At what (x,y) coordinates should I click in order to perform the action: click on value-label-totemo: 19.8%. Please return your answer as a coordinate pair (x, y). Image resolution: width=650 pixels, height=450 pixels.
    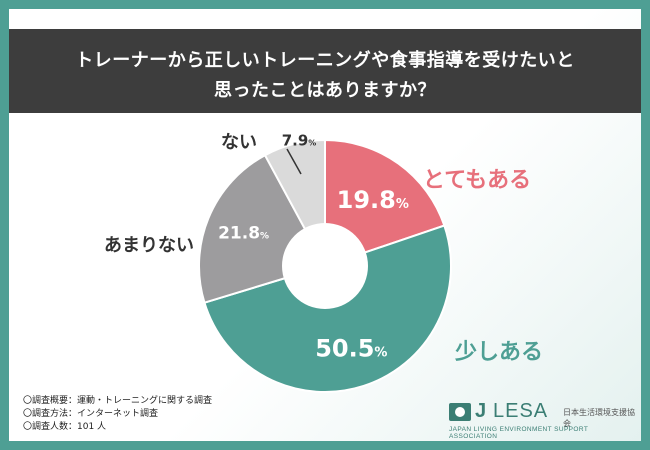
    Looking at the image, I should click on (373, 200).